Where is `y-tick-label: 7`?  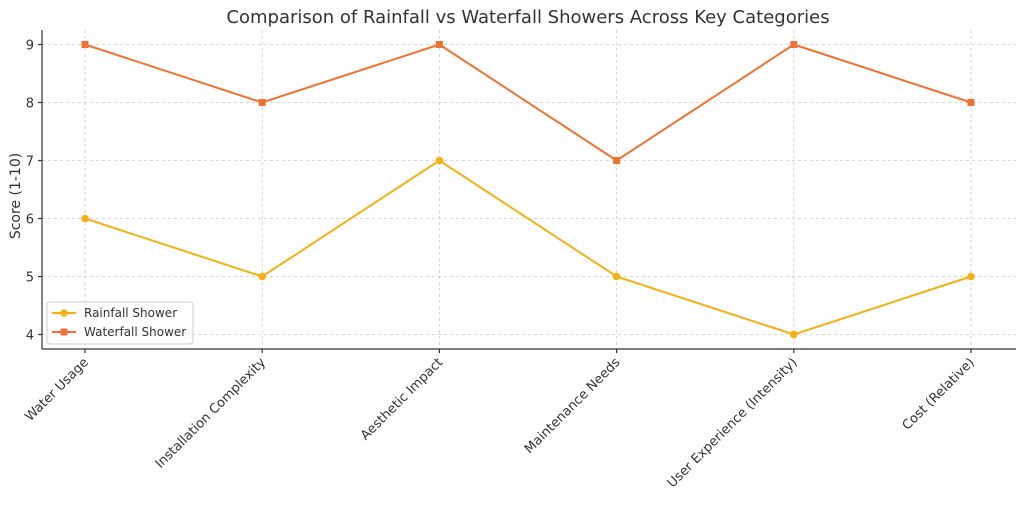 y-tick-label: 7 is located at coordinates (30, 162).